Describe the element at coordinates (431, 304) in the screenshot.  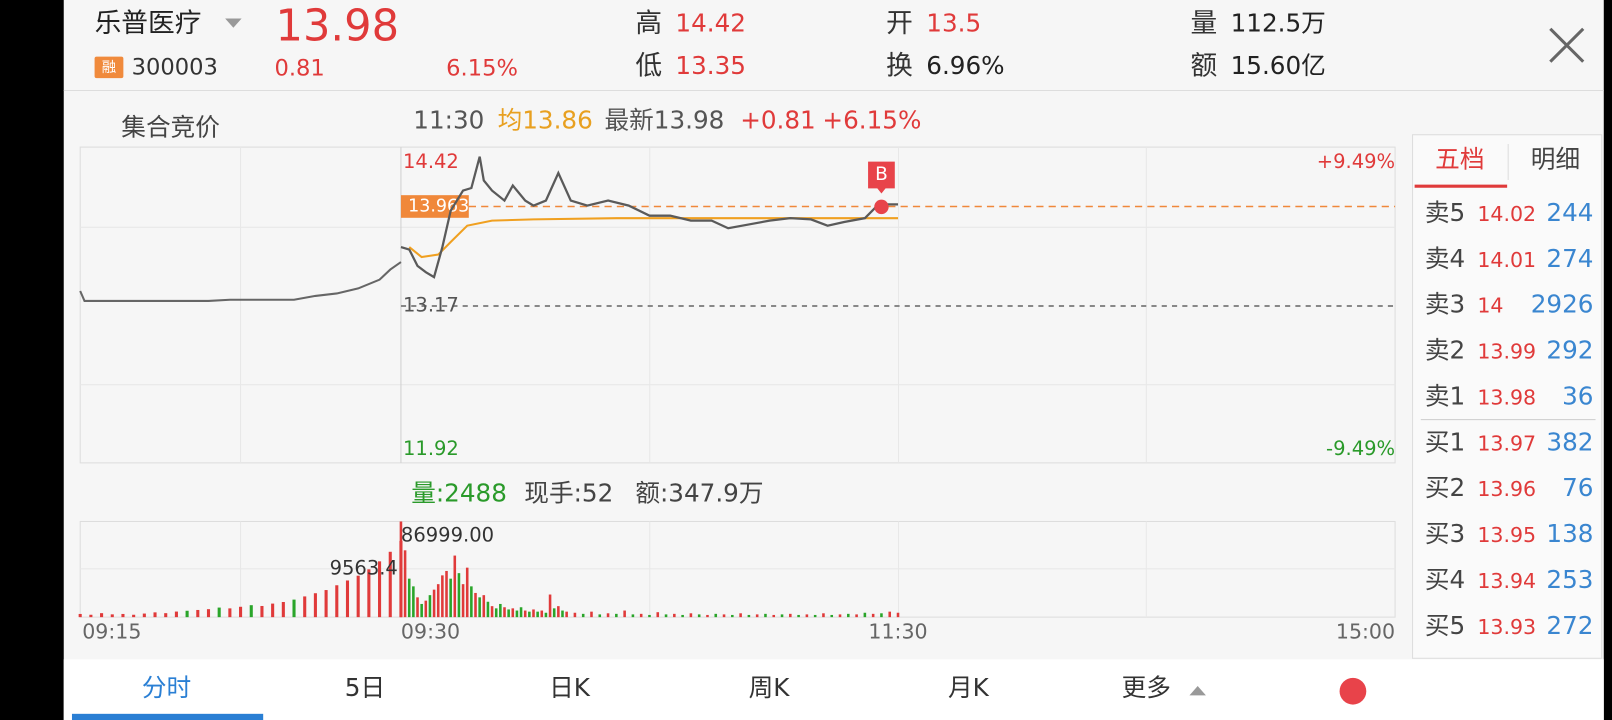
I see `y-tick-label: 13.17` at that location.